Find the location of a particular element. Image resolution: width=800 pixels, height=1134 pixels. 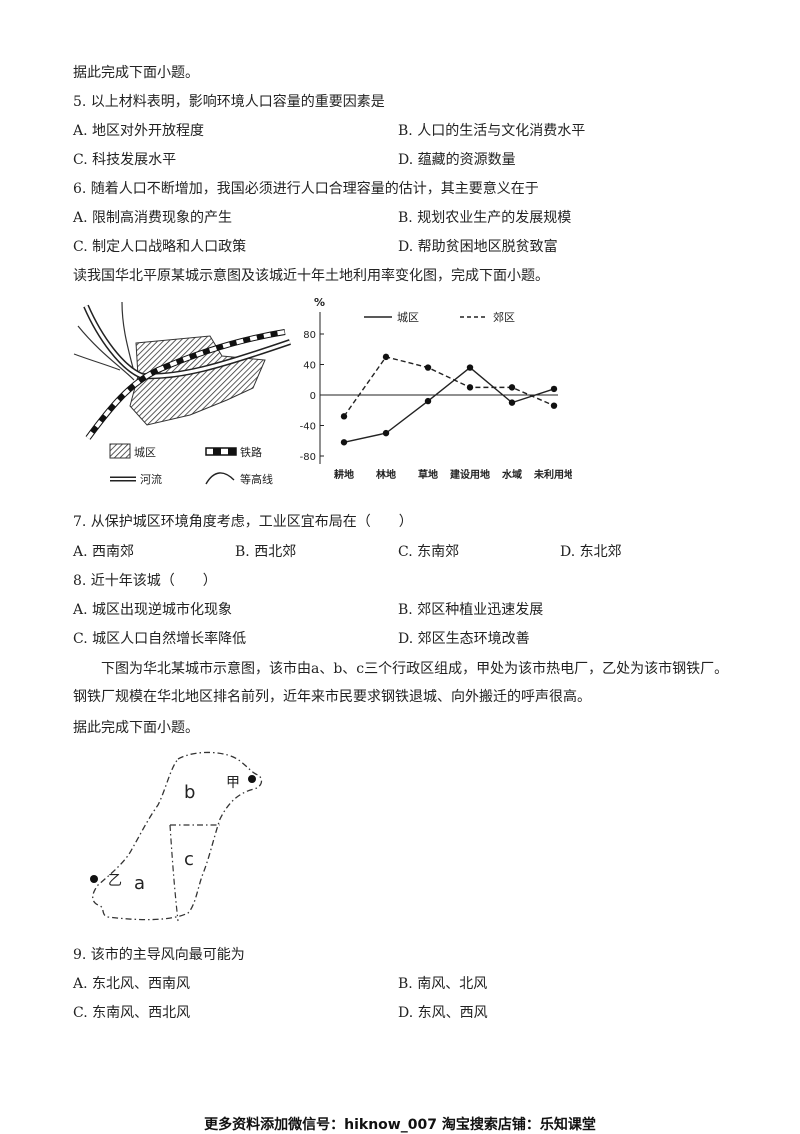

intro-text-2: 读我国华北平原某城示意图及该城近十年土地利用率变化图，完成下面小题。 is located at coordinates (311, 276).